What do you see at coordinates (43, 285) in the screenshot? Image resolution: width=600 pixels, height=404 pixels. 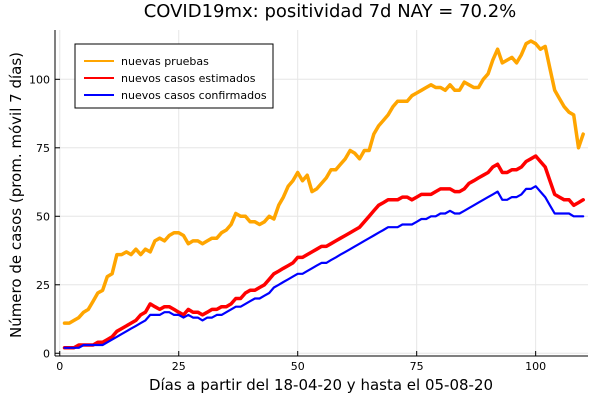 I see `y-tick-label: 25` at bounding box center [43, 285].